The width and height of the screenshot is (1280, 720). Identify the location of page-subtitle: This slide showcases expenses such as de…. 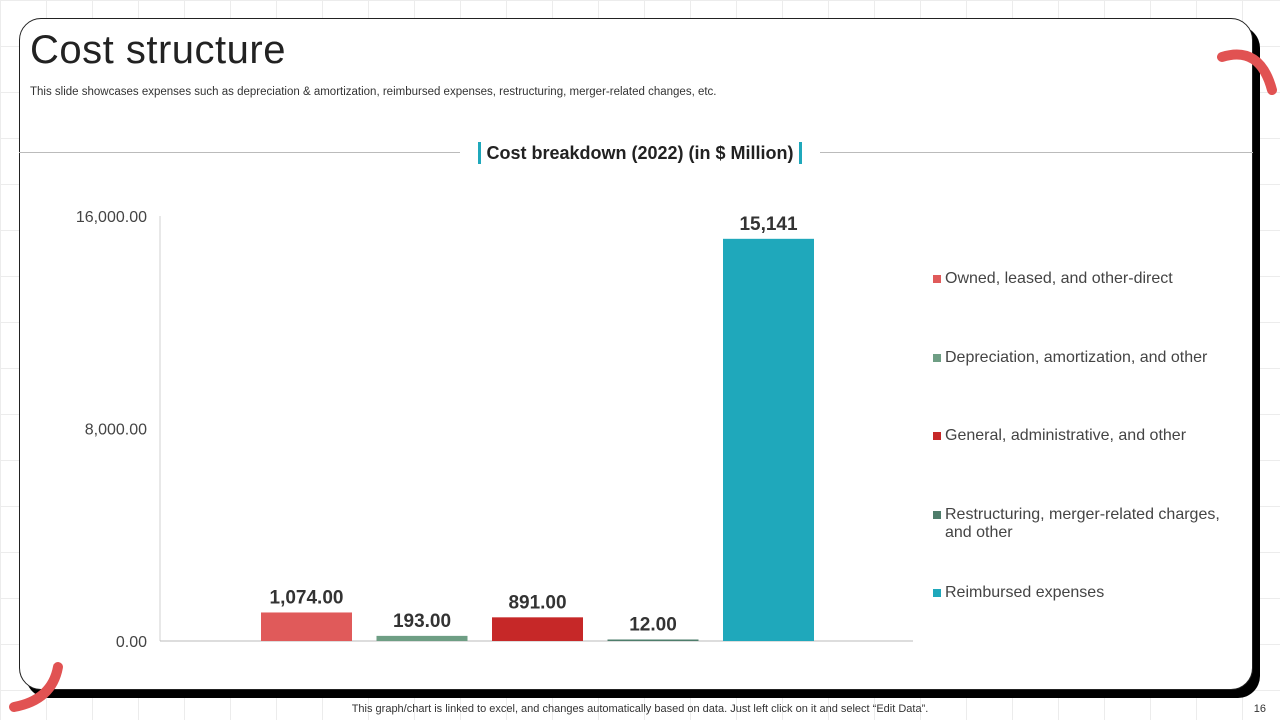
(373, 92).